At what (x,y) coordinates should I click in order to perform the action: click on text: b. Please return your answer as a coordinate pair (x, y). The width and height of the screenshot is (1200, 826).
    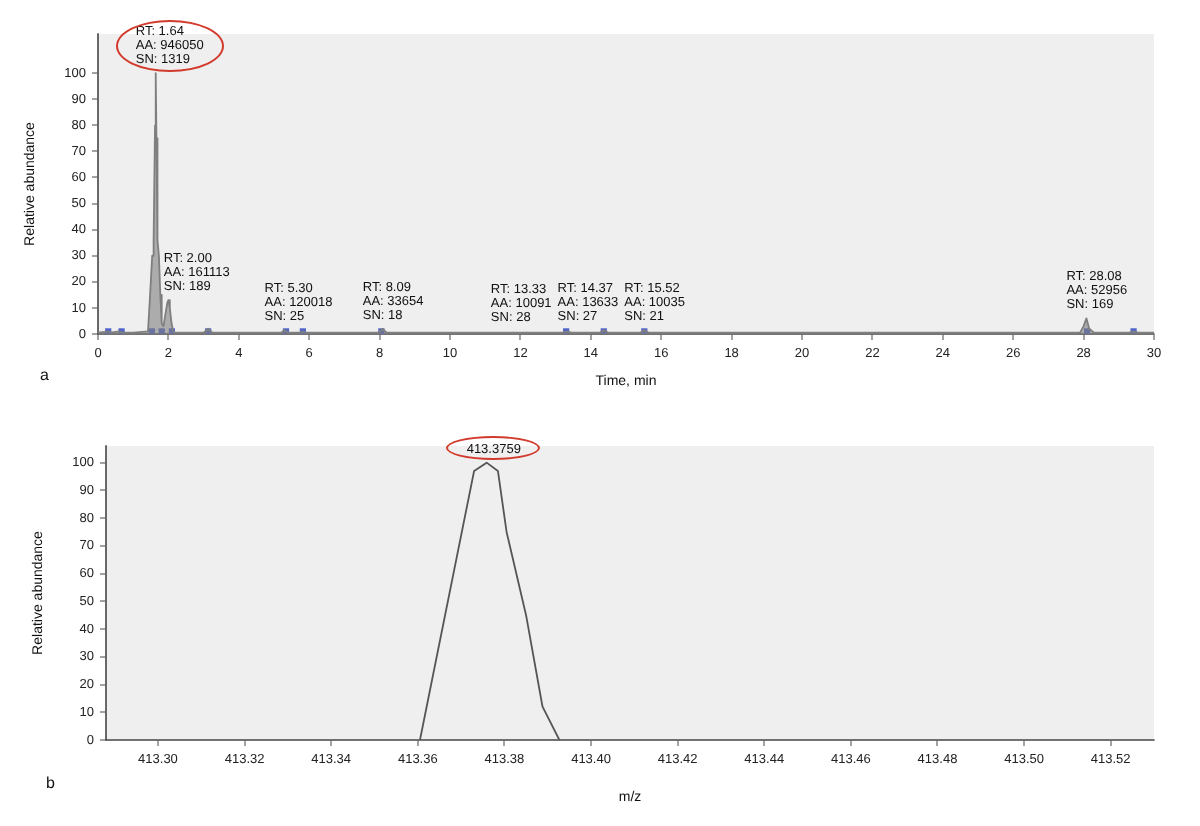
    Looking at the image, I should click on (51, 783).